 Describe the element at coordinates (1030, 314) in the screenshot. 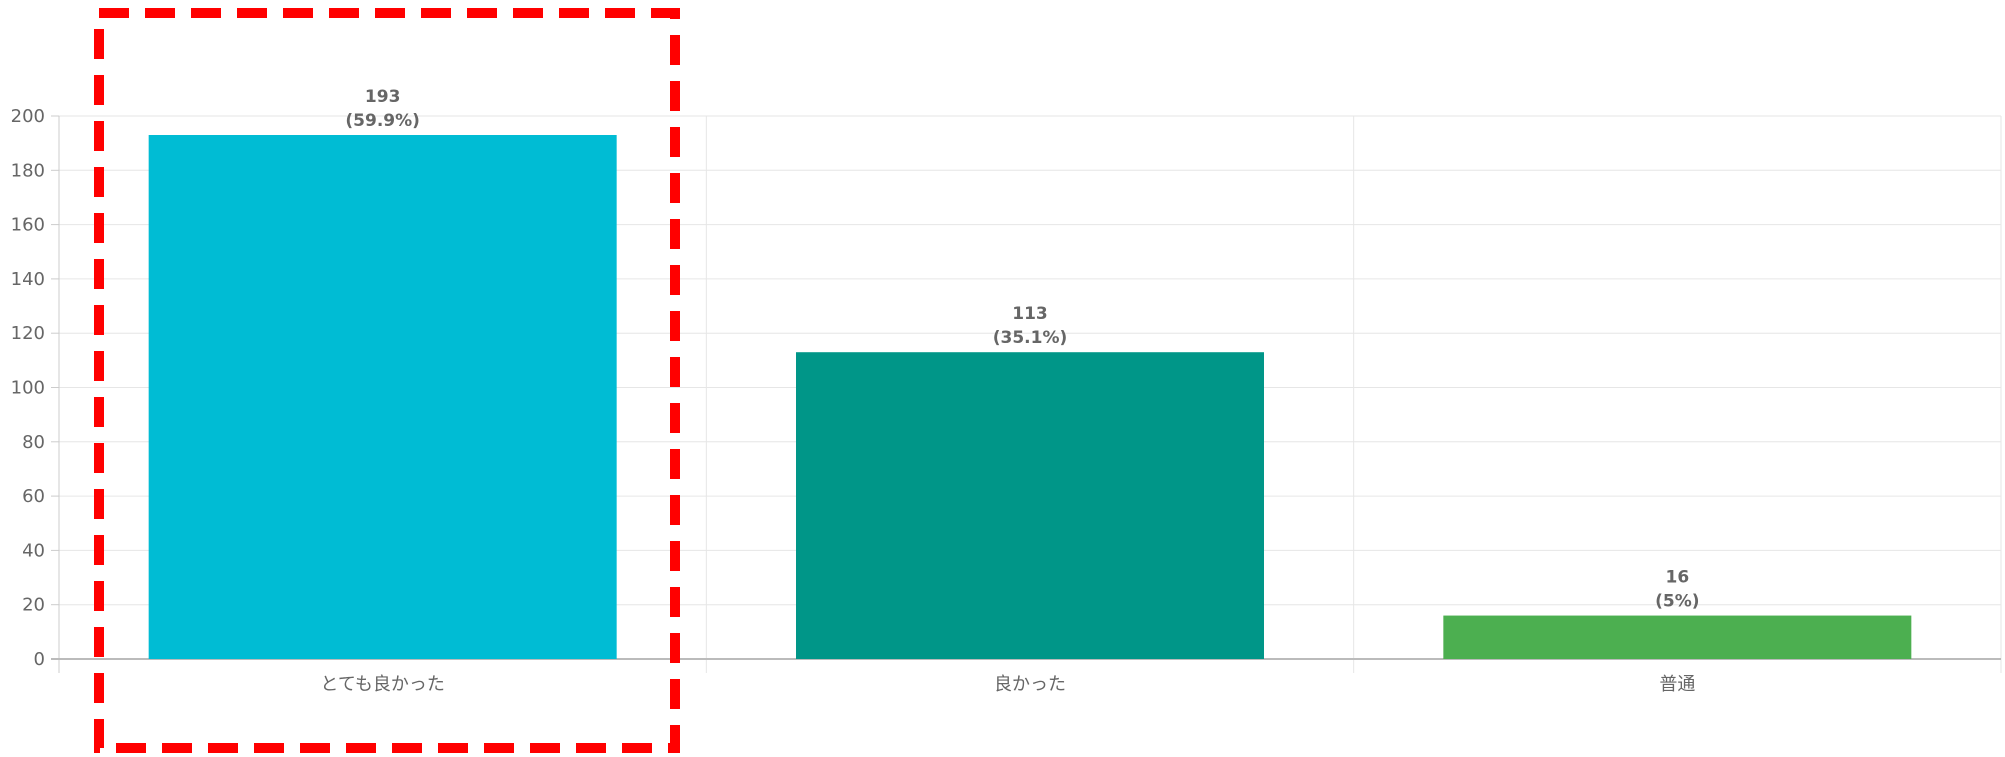

I see `bar-value-label: 113` at that location.